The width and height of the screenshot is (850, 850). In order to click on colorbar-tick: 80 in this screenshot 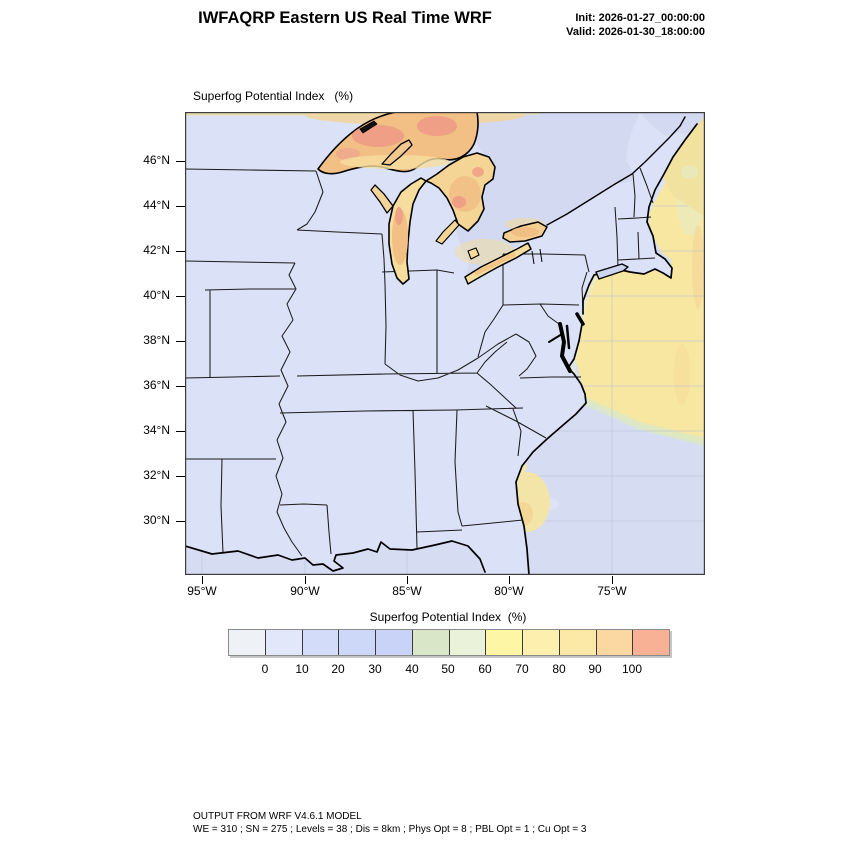, I will do `click(559, 669)`.